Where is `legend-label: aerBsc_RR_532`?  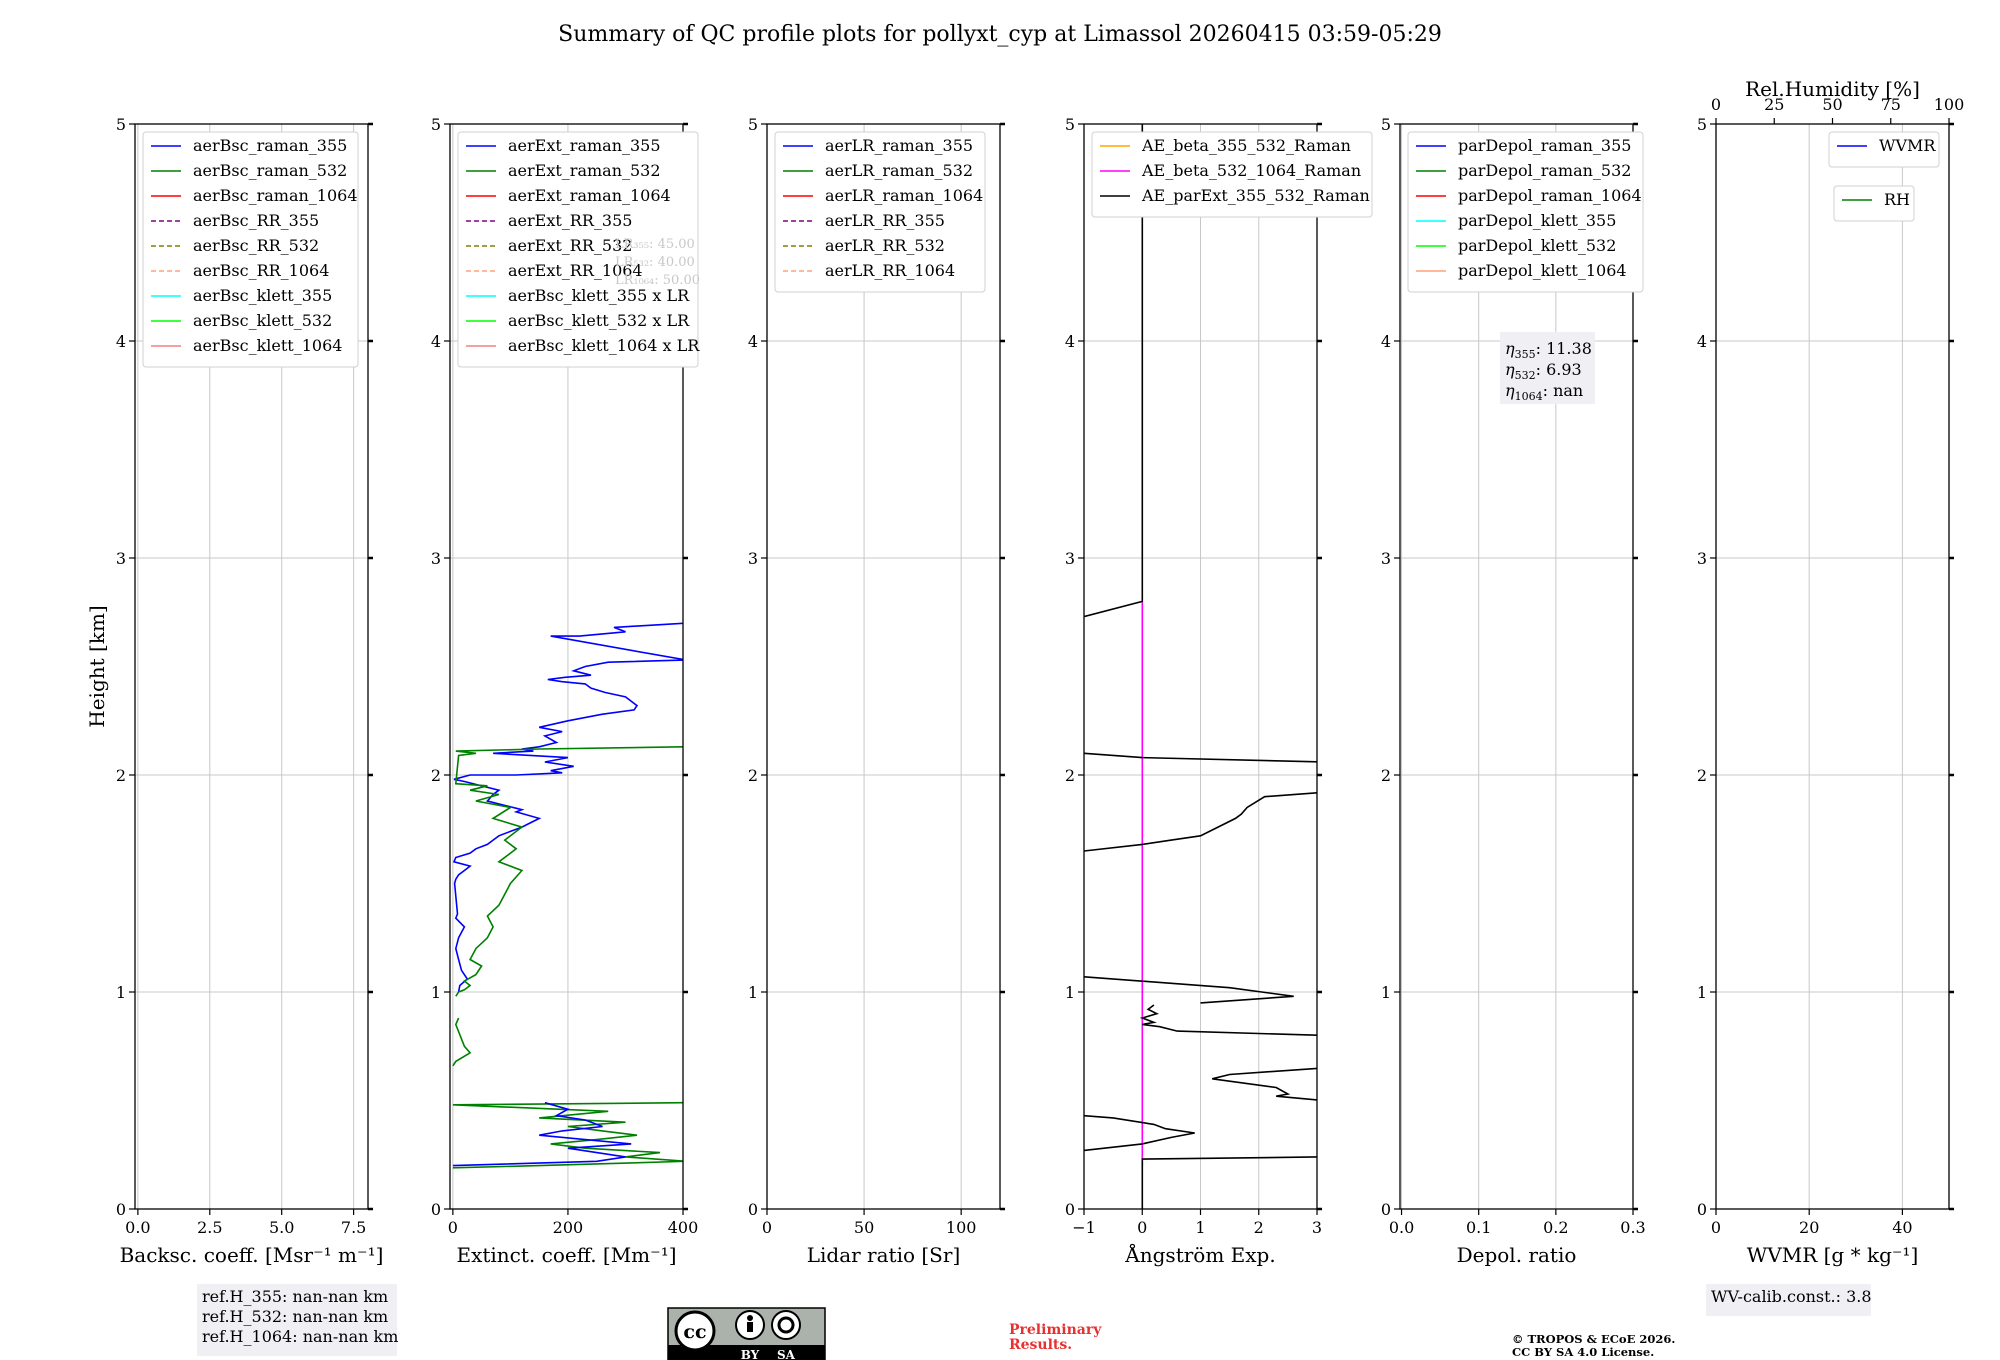 legend-label: aerBsc_RR_532 is located at coordinates (256, 245).